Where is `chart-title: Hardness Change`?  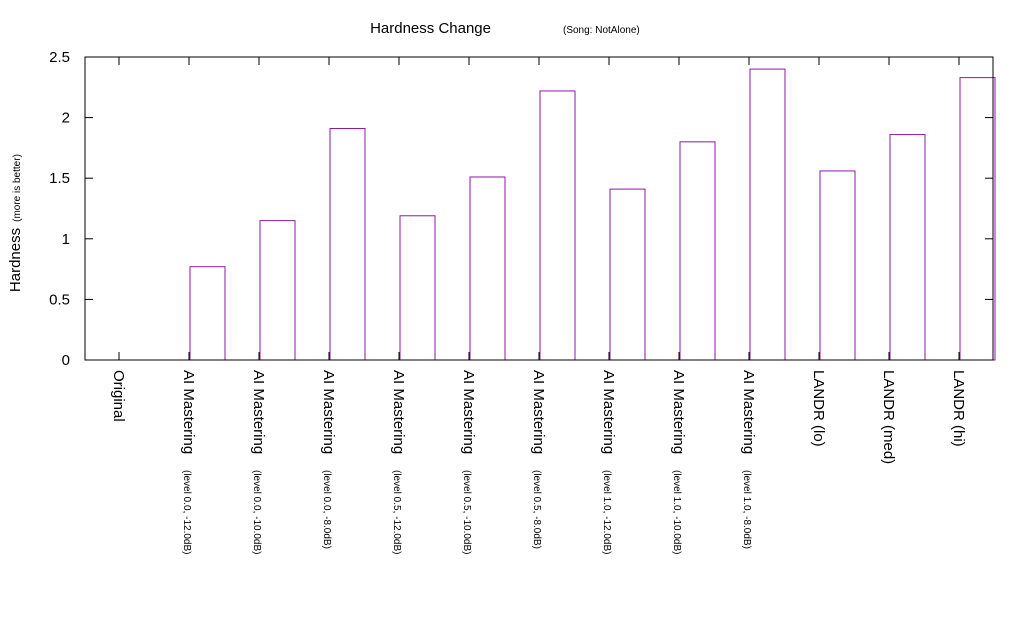 chart-title: Hardness Change is located at coordinates (430, 28).